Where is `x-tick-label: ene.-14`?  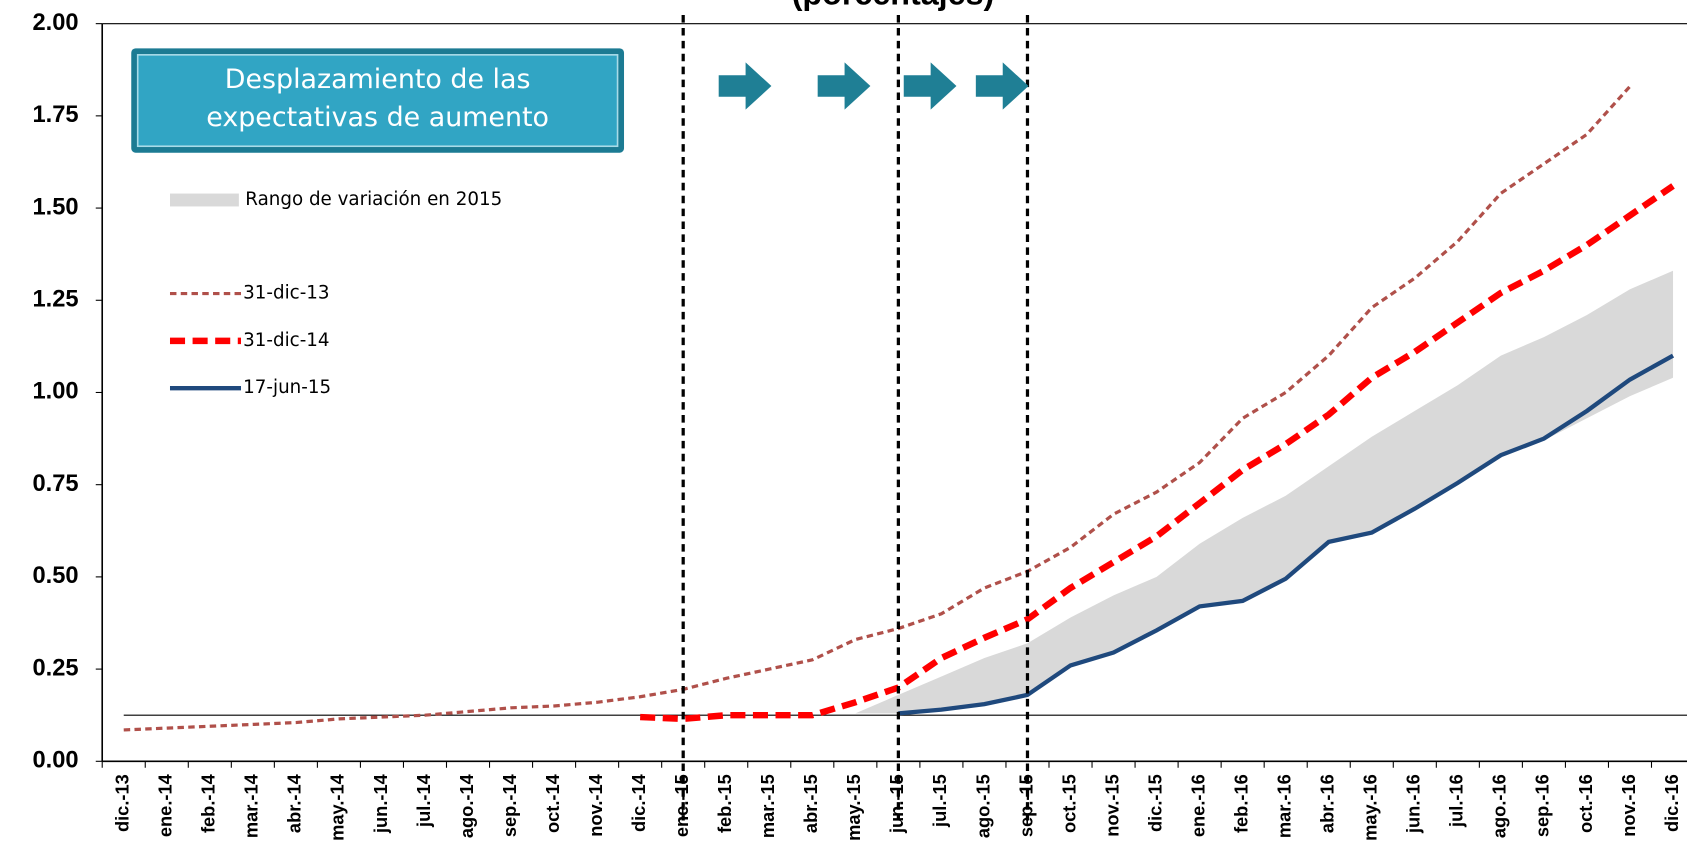 x-tick-label: ene.-14 is located at coordinates (165, 805).